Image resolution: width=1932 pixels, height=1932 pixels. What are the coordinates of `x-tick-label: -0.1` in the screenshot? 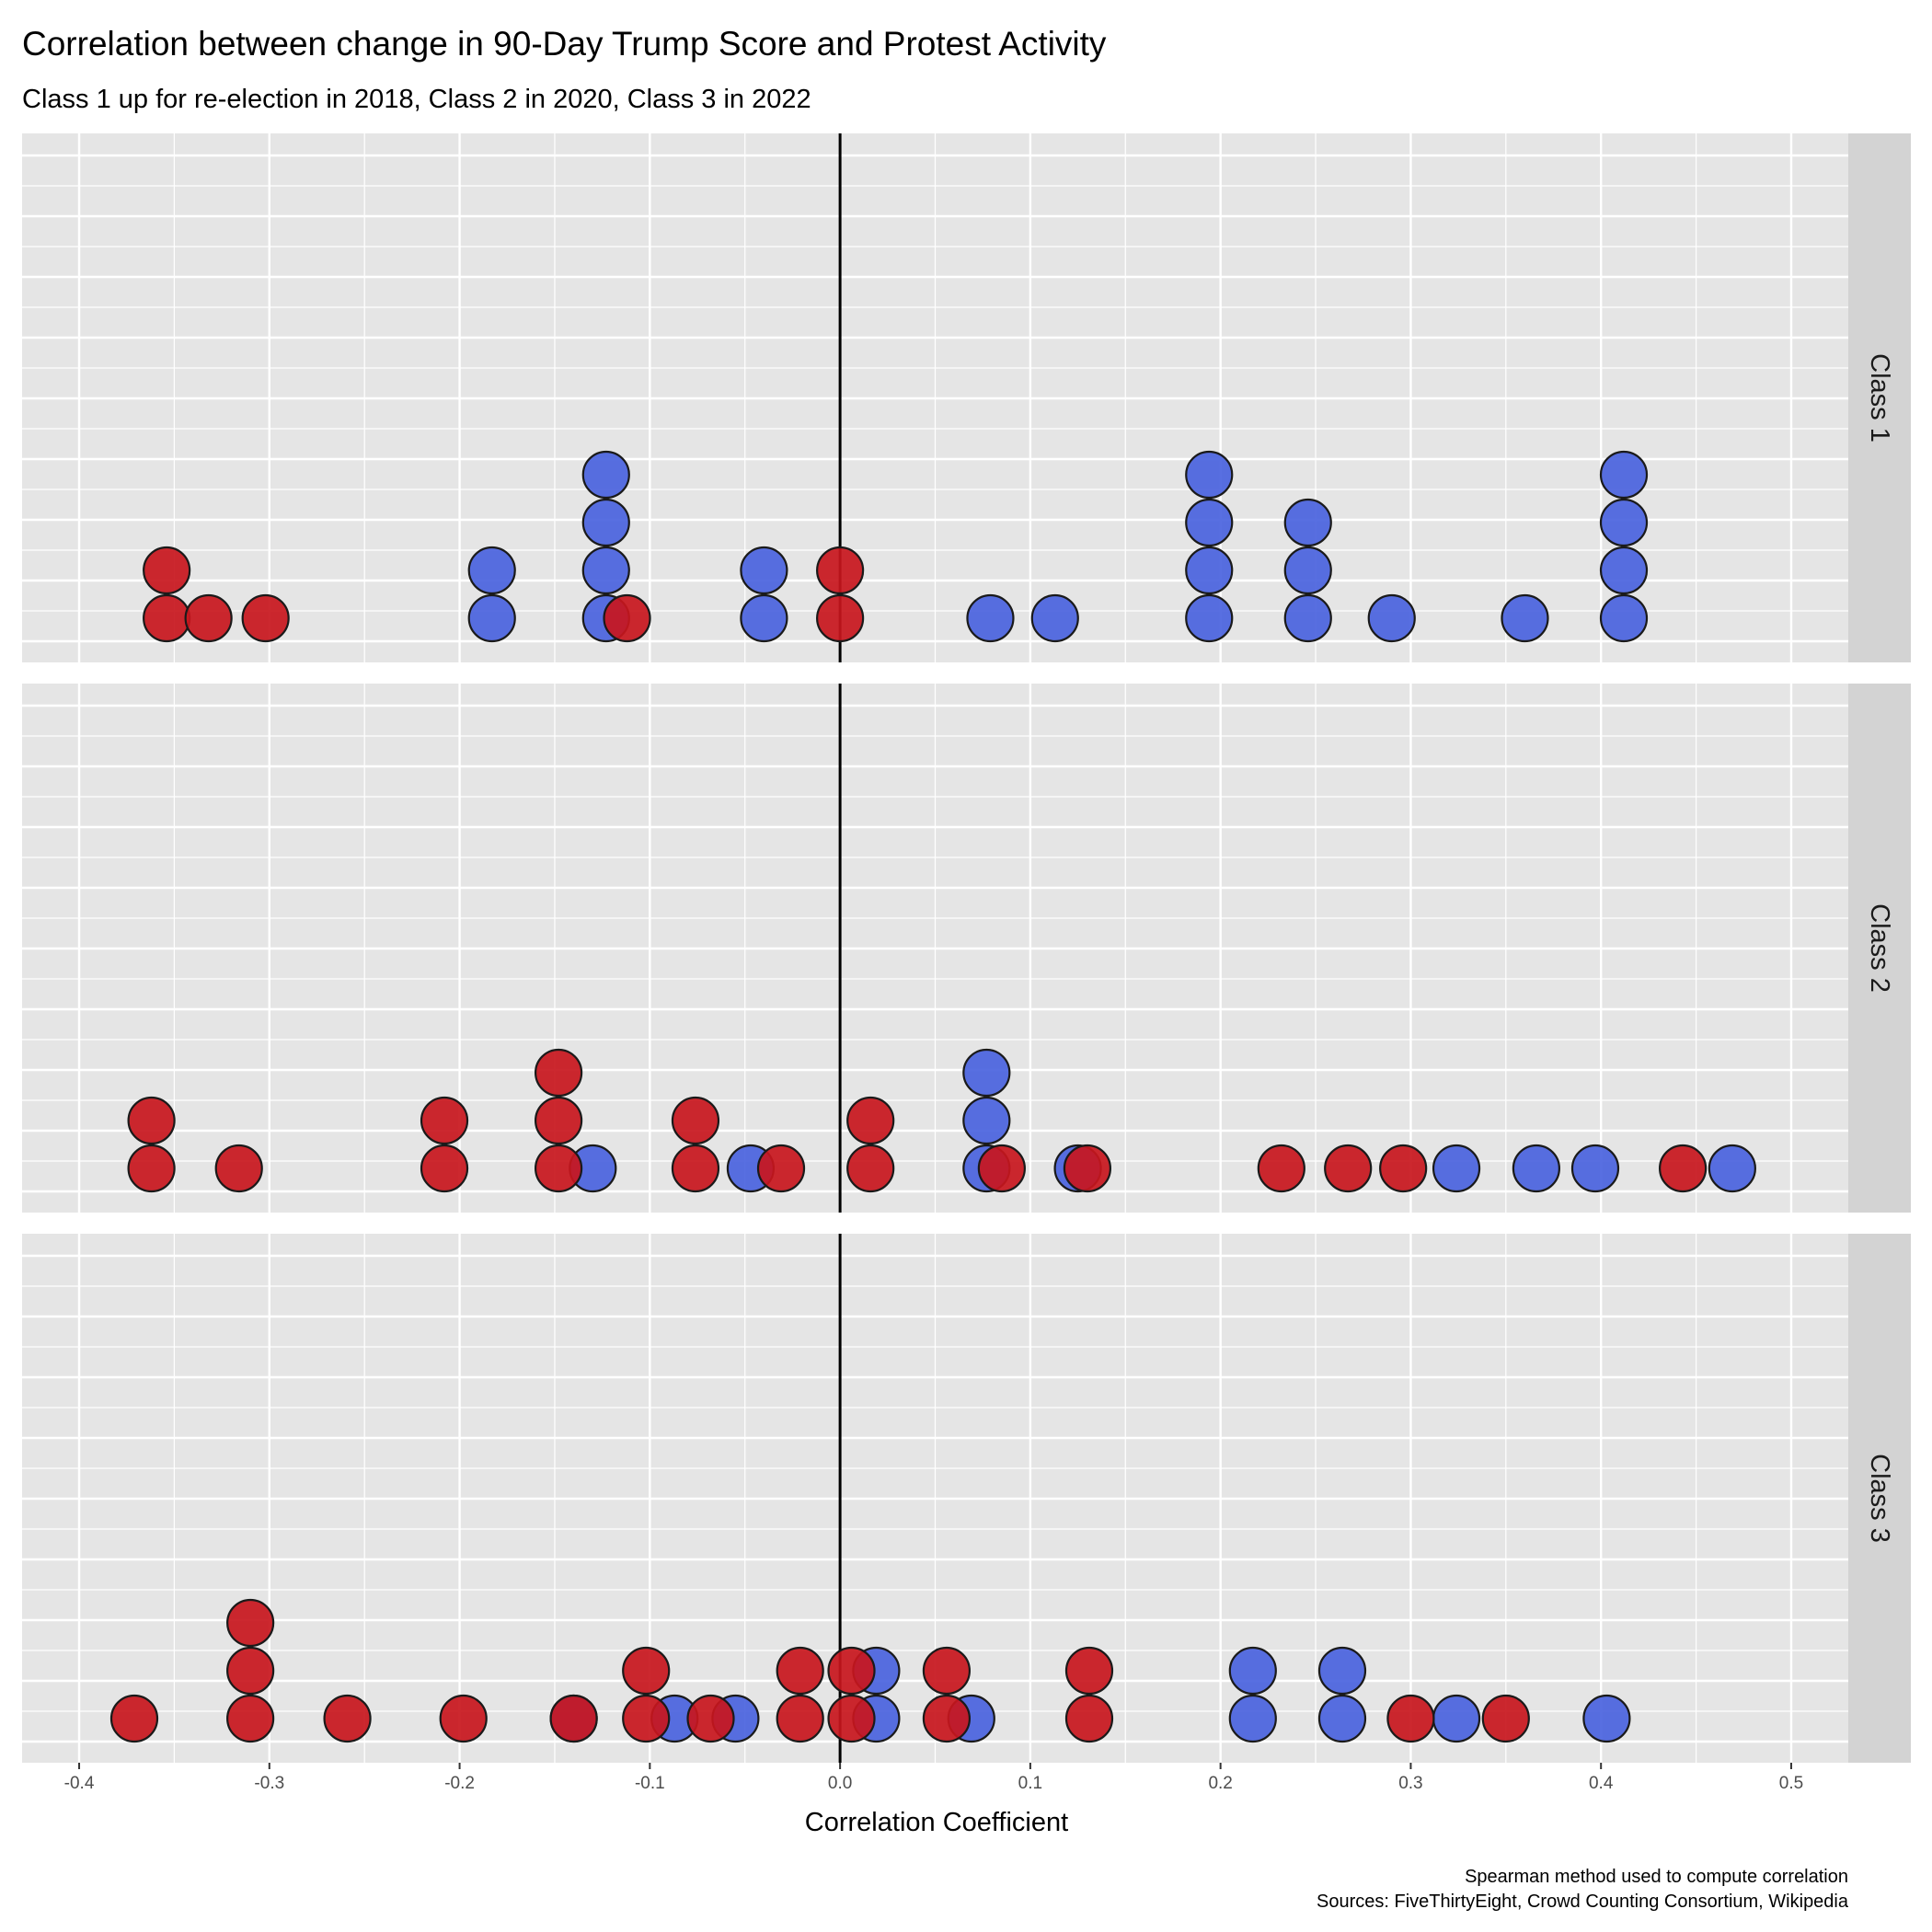 It's located at (650, 1783).